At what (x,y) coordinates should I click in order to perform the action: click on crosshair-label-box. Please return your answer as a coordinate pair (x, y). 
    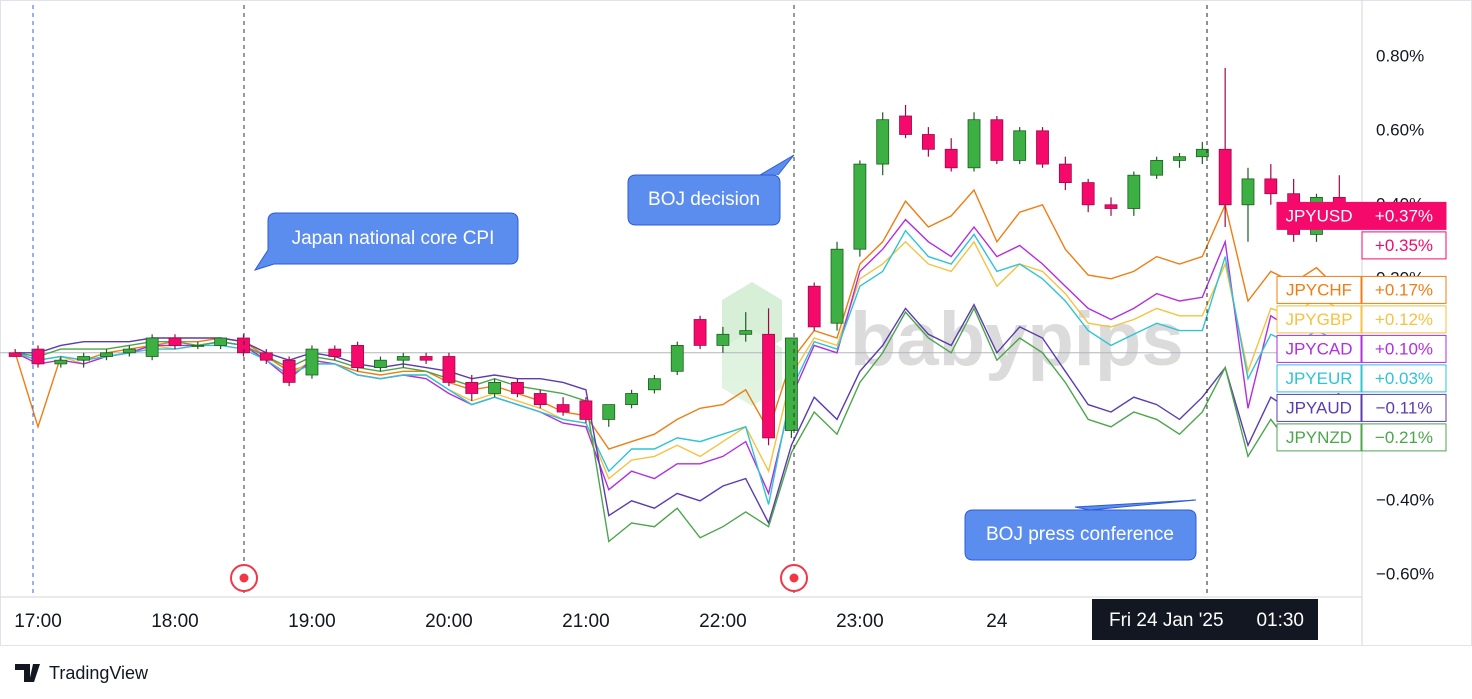
    Looking at the image, I should click on (1205, 619).